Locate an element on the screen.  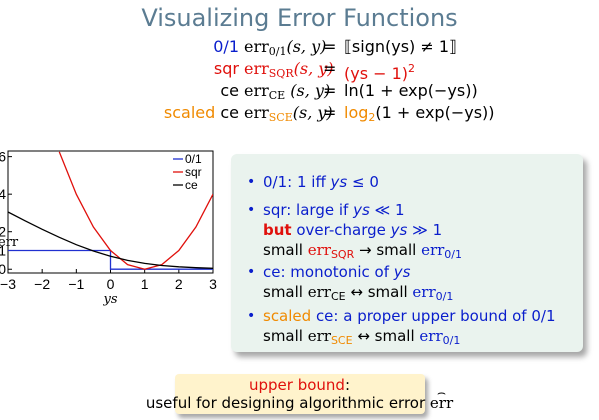
y-axis-label: err is located at coordinates (9, 242).